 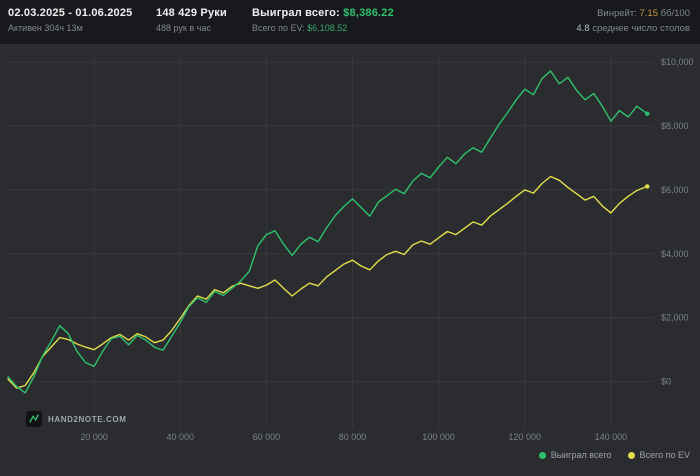 What do you see at coordinates (666, 382) in the screenshot?
I see `y-tick-label: $0` at bounding box center [666, 382].